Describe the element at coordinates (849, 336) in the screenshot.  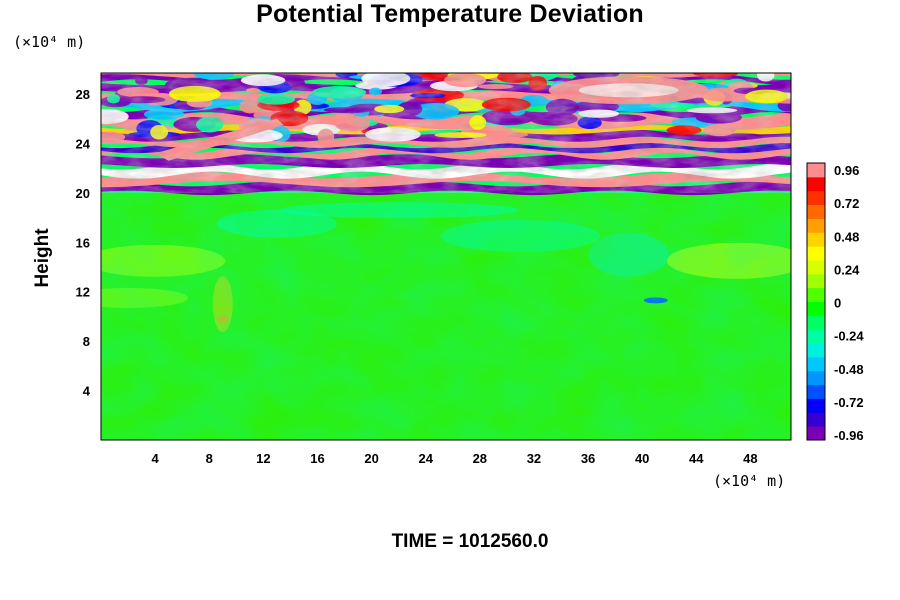
I see `colorbar-tick-label: -0.24` at that location.